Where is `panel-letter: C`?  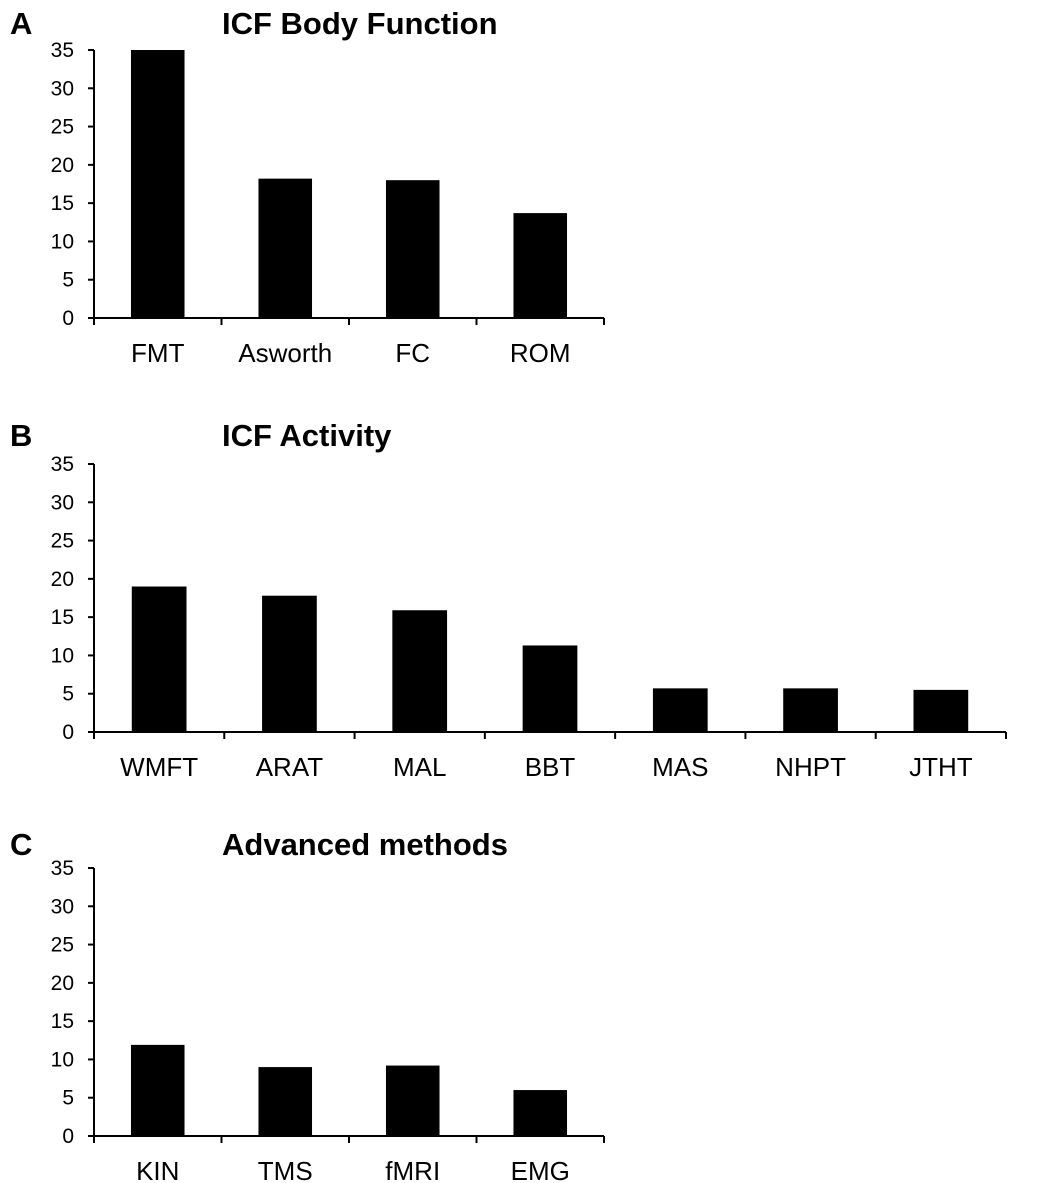 panel-letter: C is located at coordinates (21, 844).